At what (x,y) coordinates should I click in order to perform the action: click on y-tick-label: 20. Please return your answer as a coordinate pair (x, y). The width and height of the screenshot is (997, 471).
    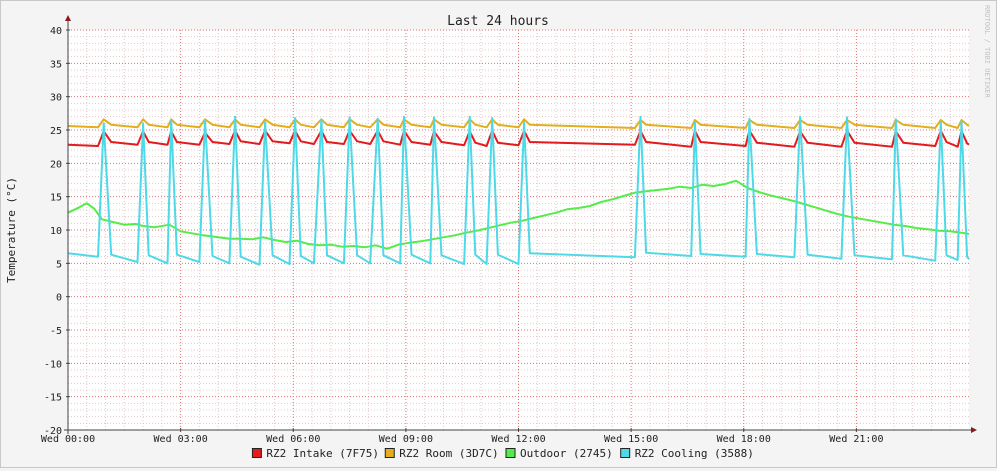
    Looking at the image, I should click on (56, 164).